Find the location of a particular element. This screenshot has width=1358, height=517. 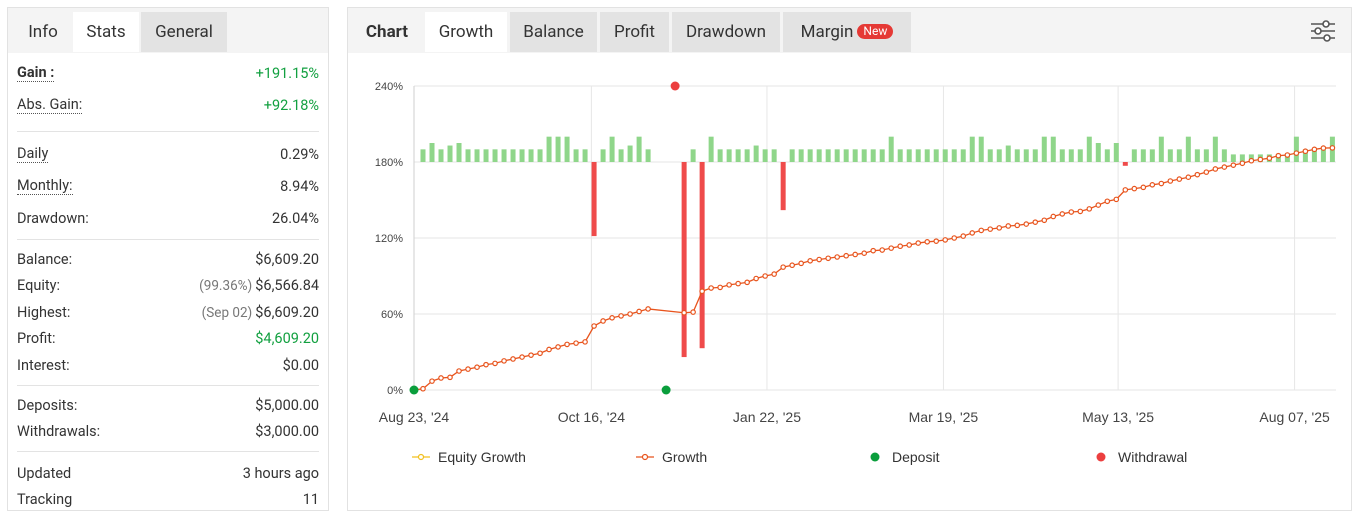

stats-label: Profit: is located at coordinates (36, 339).